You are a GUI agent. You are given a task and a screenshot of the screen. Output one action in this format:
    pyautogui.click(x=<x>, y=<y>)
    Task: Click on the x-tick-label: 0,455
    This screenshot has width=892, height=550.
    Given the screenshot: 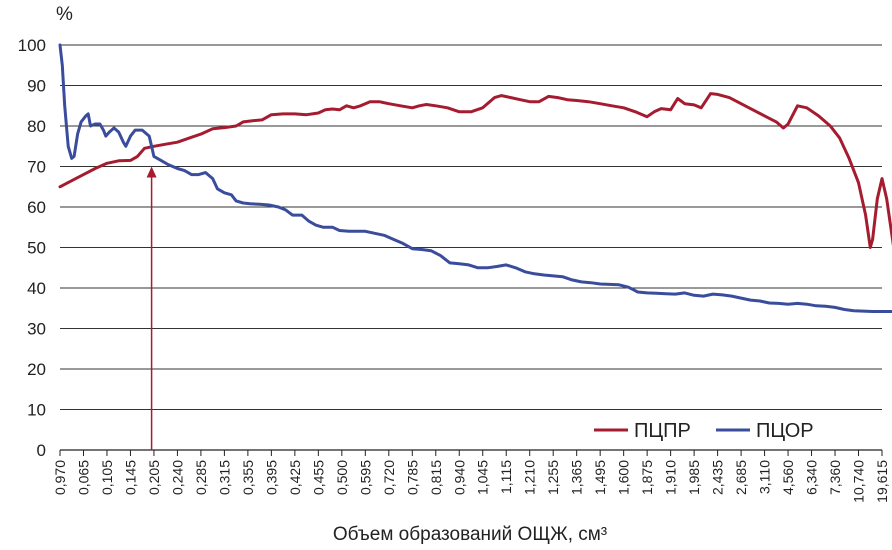 What is the action you would take?
    pyautogui.click(x=318, y=477)
    